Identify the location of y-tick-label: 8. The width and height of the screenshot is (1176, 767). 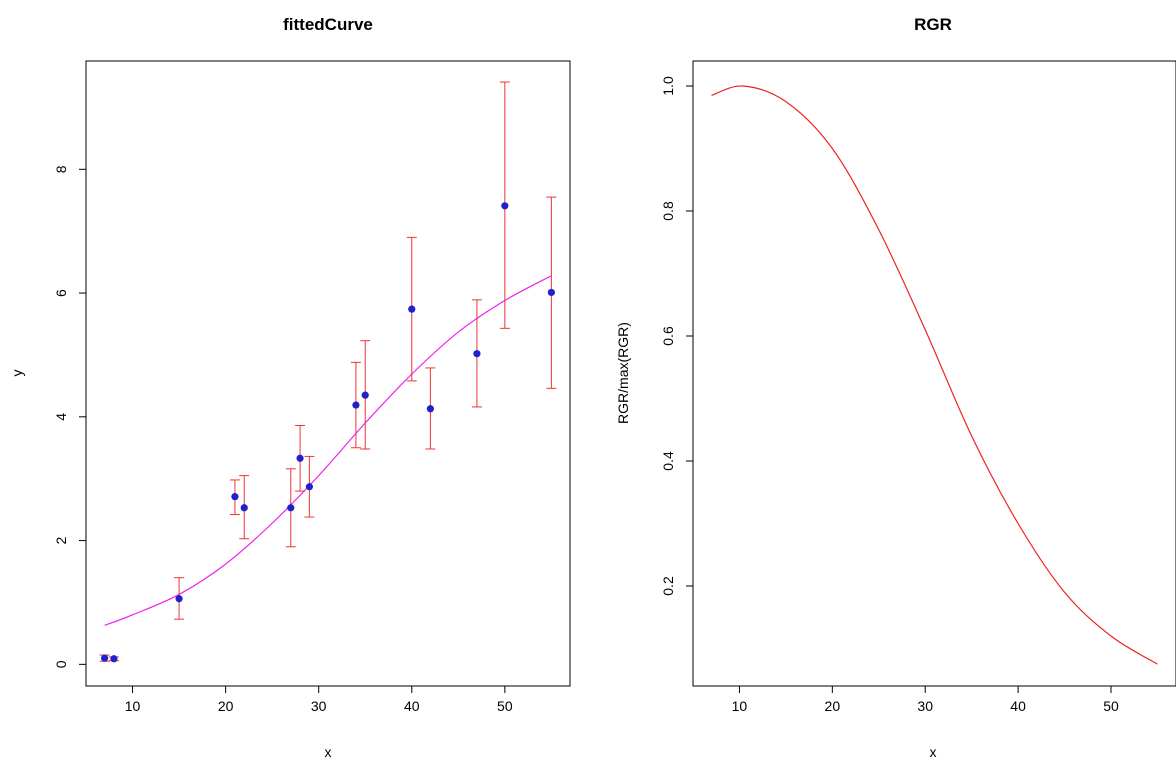
(61, 169).